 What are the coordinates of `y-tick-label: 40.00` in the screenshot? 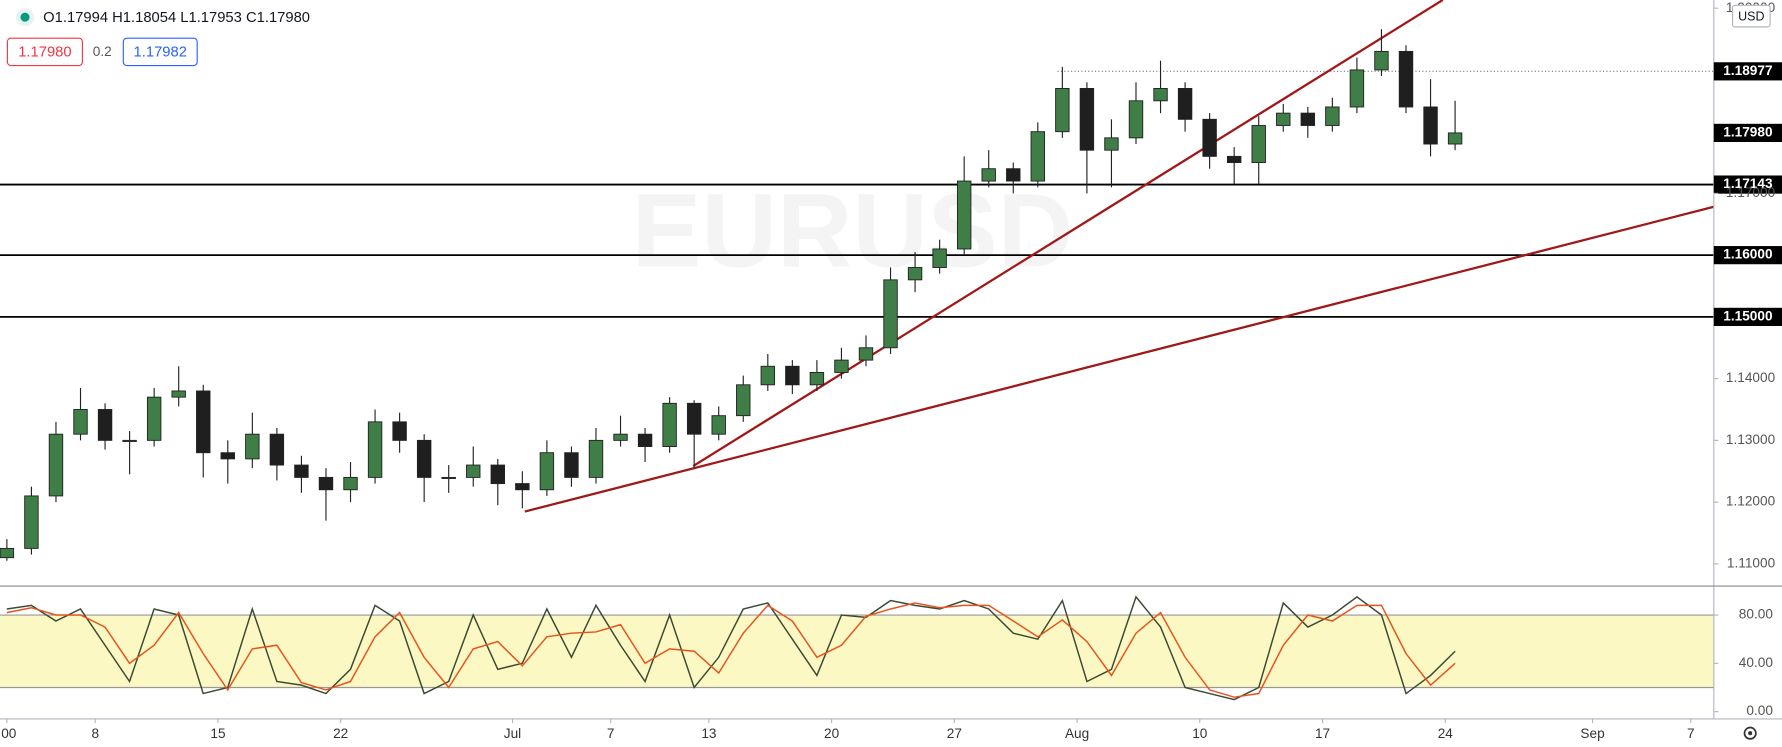 It's located at (1756, 662).